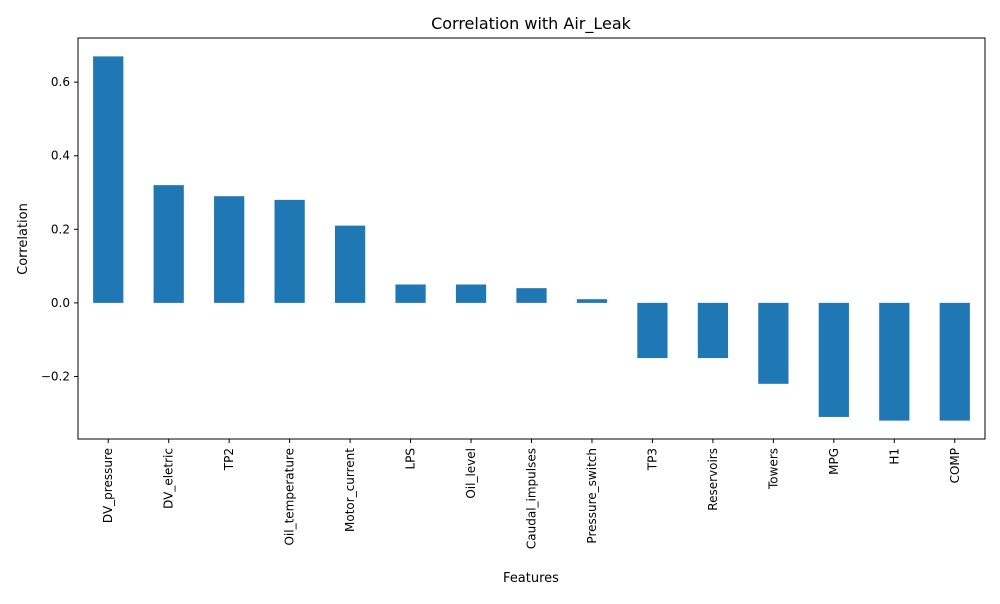 The height and width of the screenshot is (604, 1000). Describe the element at coordinates (55, 376) in the screenshot. I see `y-tick-label: −0.2` at that location.